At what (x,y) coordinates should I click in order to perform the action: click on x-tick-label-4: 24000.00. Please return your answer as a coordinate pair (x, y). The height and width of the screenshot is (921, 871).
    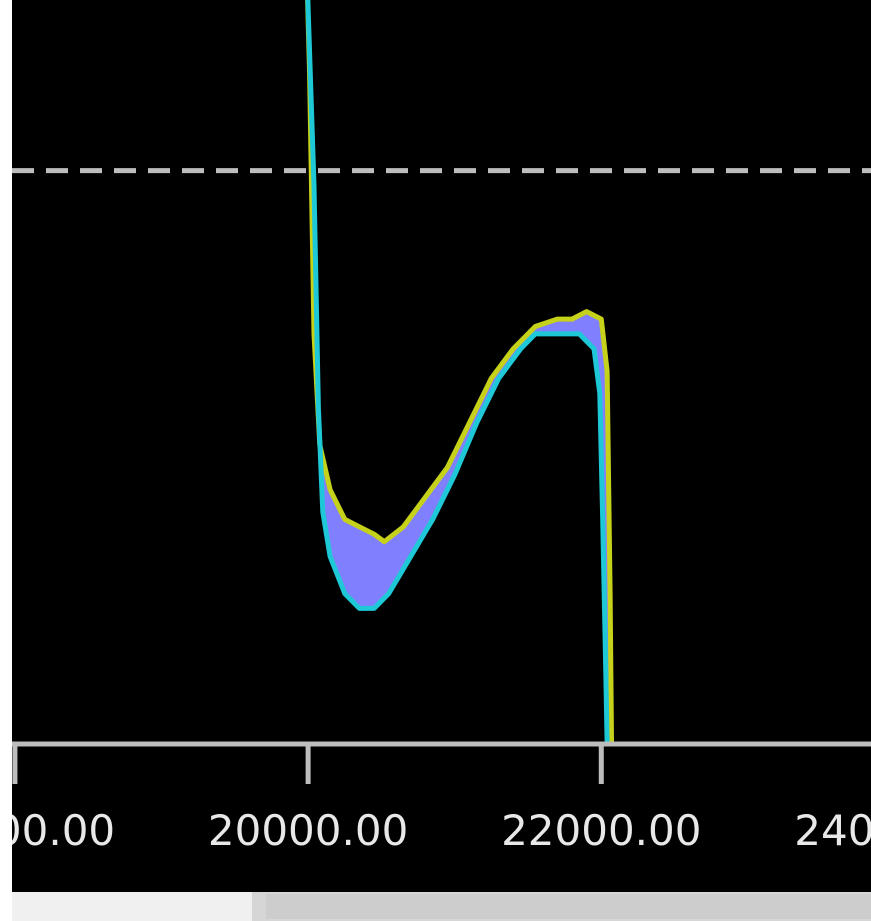
    Looking at the image, I should click on (832, 830).